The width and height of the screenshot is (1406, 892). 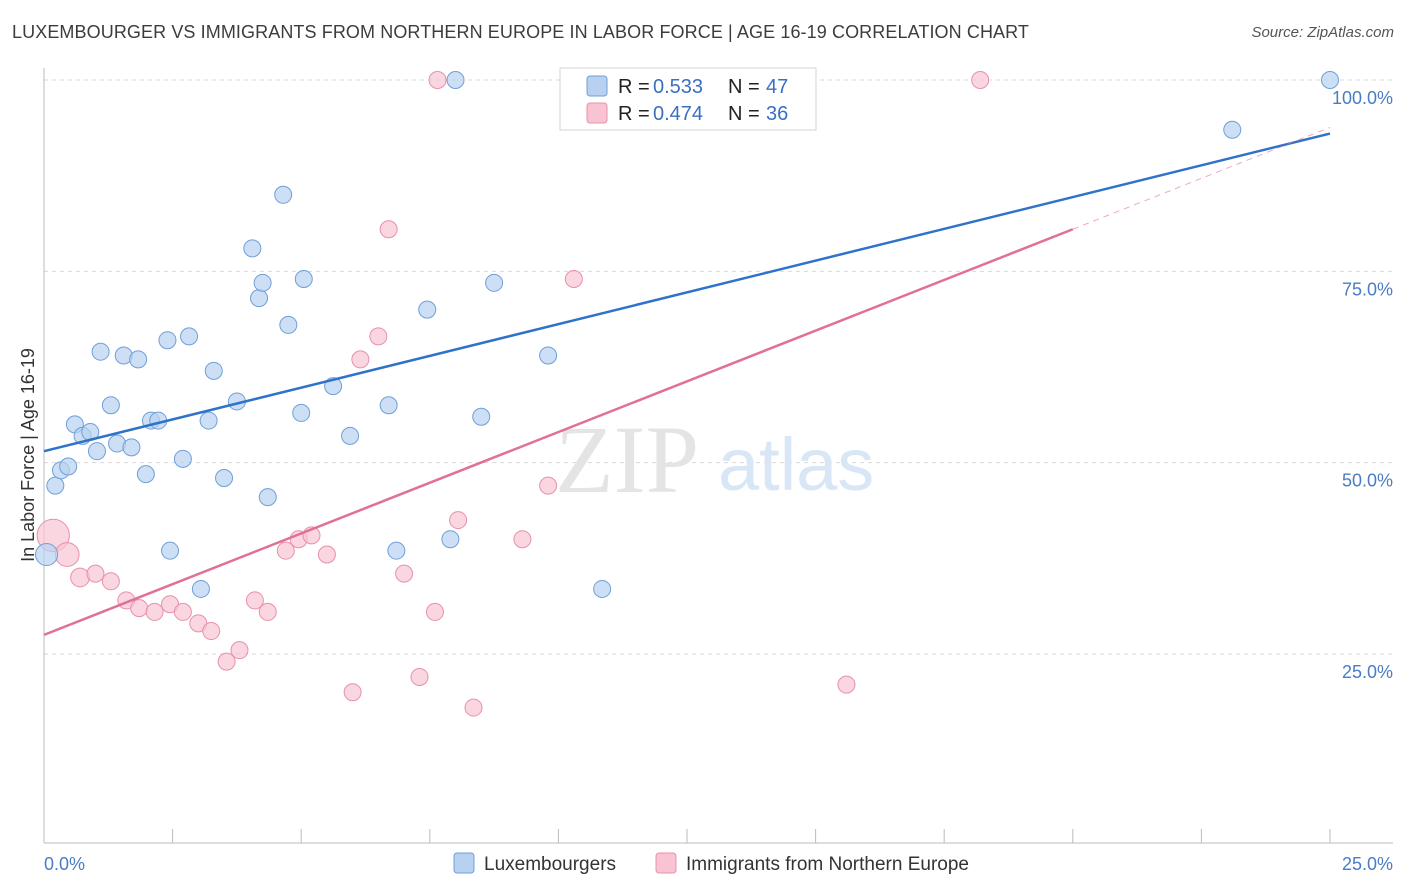 I want to click on x-tick-label-min: 0.0%, so click(x=64, y=864).